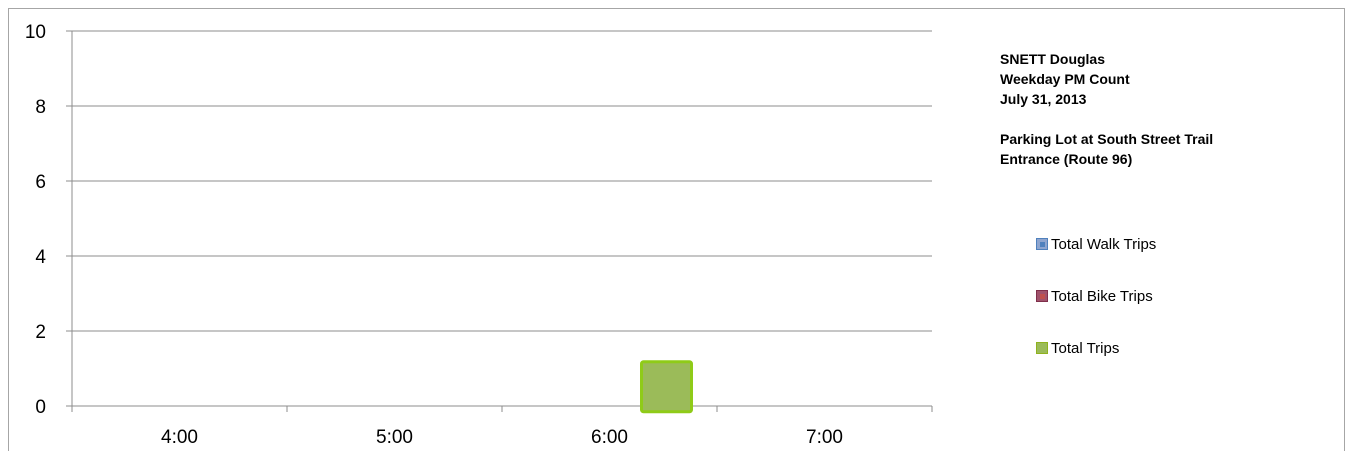  Describe the element at coordinates (179, 437) in the screenshot. I see `x-tick-label: 4:00` at that location.